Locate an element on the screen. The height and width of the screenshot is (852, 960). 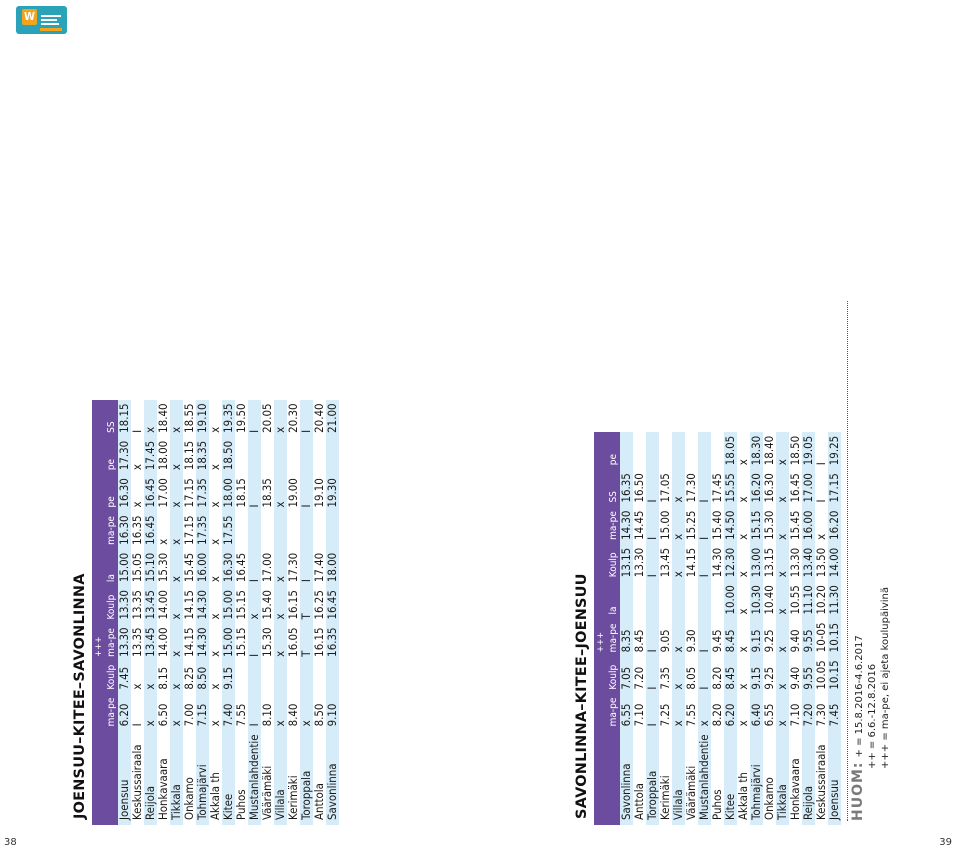
column-header: Koulp is located at coordinates (111, 677).